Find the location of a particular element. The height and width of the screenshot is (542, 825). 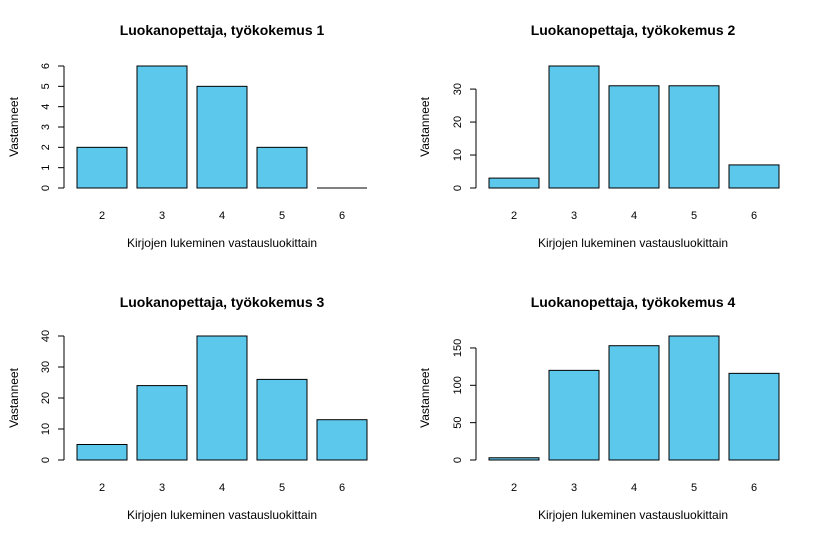

chart-title: Luokanopettaja, työkokemus 1 is located at coordinates (222, 30).